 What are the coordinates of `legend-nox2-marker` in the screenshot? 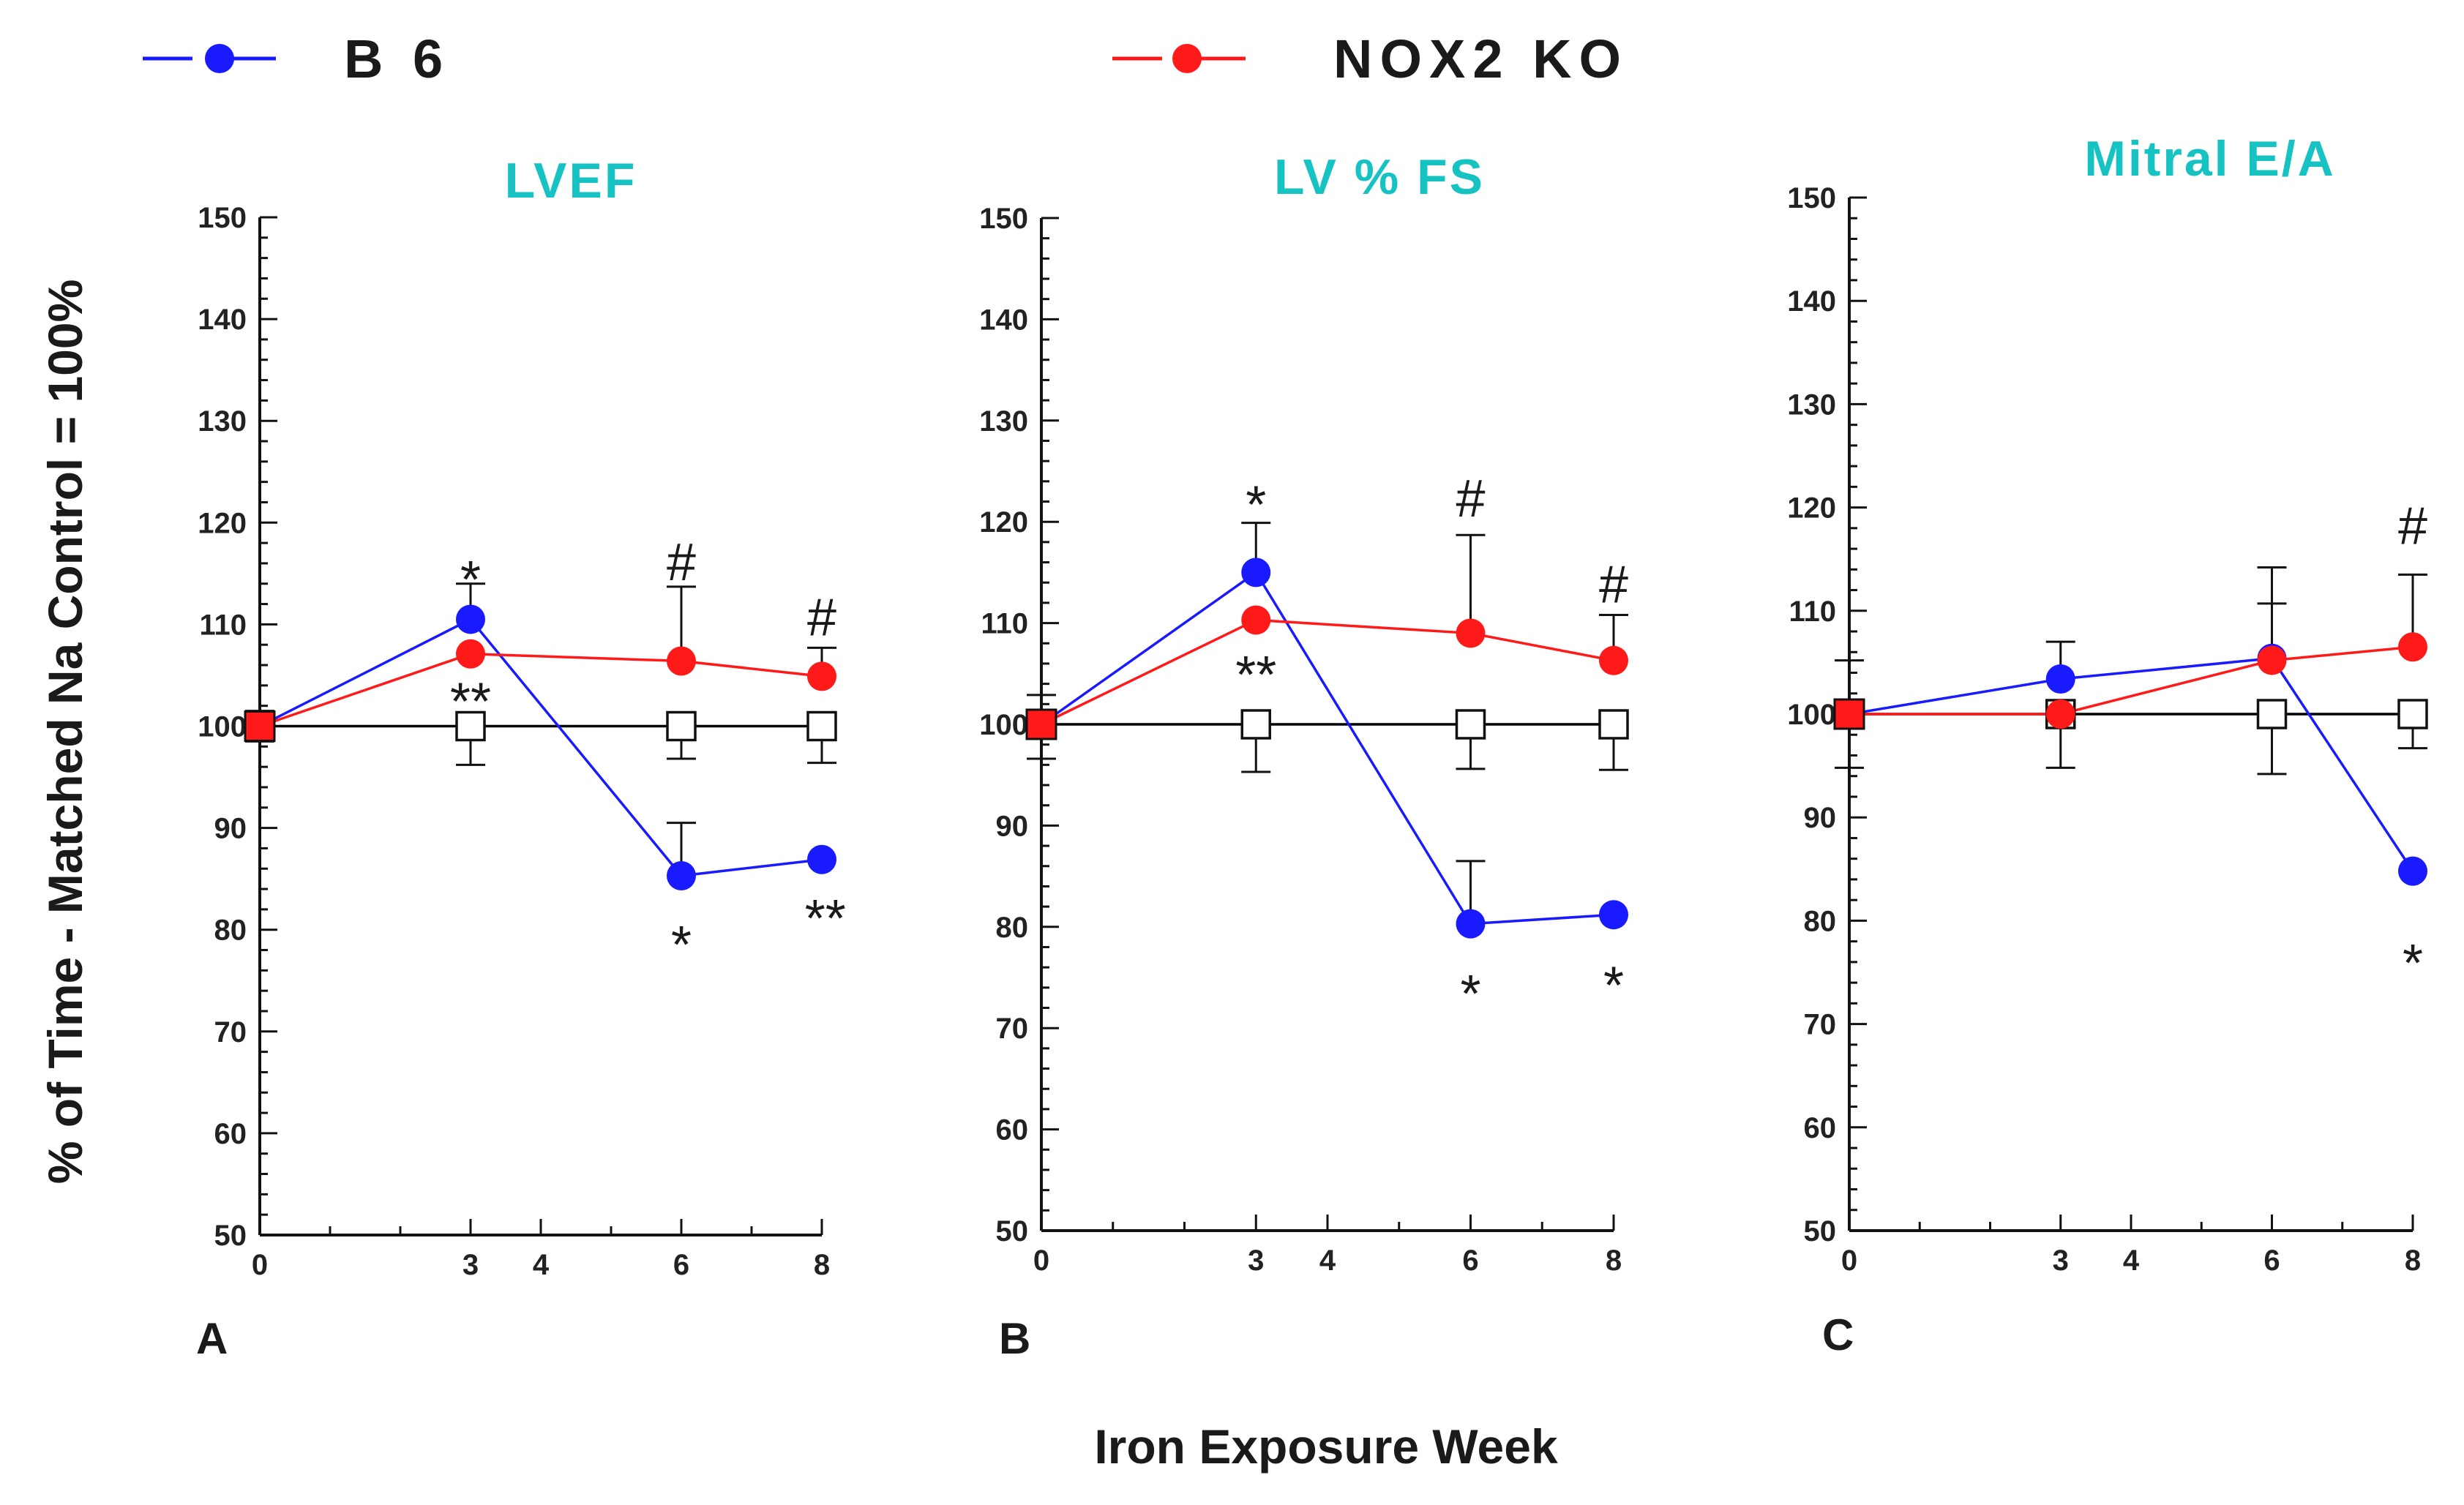 It's located at (1187, 58).